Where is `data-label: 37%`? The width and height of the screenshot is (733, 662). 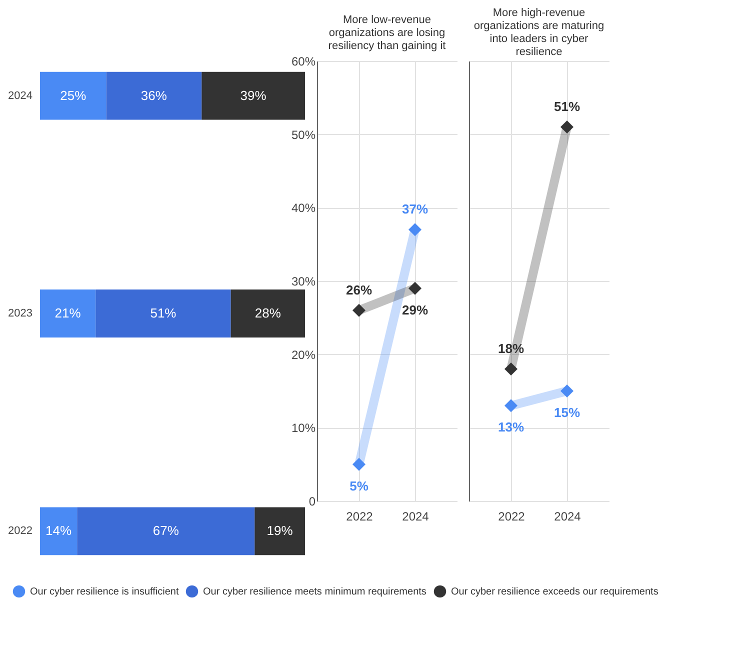
data-label: 37% is located at coordinates (415, 209).